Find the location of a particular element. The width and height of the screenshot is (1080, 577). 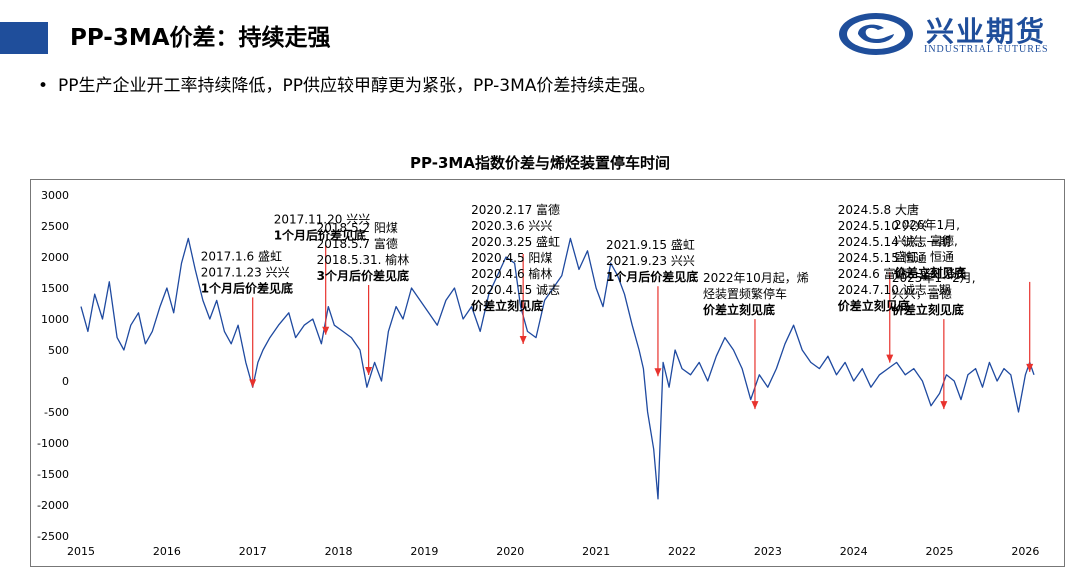

annotation-label: 2025年1~2月, is located at coordinates (934, 278).